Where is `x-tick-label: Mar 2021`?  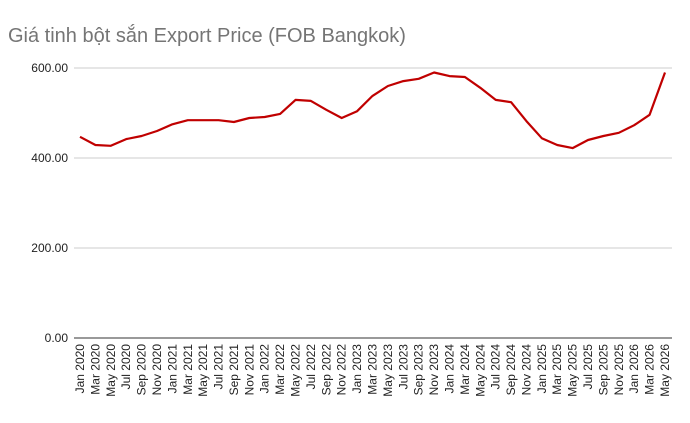
x-tick-label: Mar 2021 is located at coordinates (188, 369).